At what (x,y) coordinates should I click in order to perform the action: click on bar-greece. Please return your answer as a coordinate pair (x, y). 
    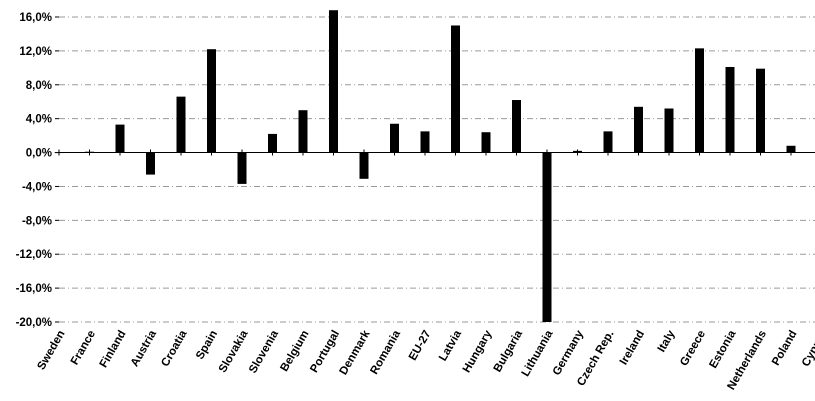
    Looking at the image, I should click on (699, 100).